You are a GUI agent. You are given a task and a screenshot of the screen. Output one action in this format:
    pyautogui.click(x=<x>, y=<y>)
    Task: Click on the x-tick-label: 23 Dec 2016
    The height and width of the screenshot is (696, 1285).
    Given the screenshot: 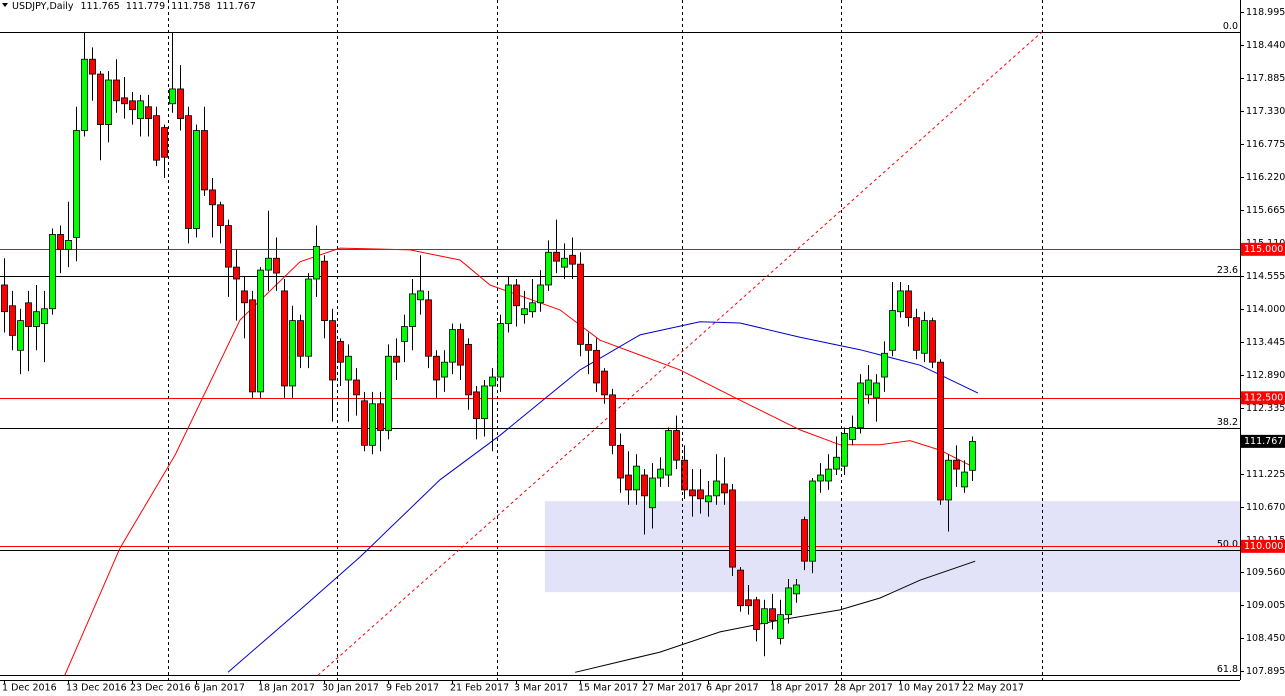 What is the action you would take?
    pyautogui.click(x=160, y=688)
    